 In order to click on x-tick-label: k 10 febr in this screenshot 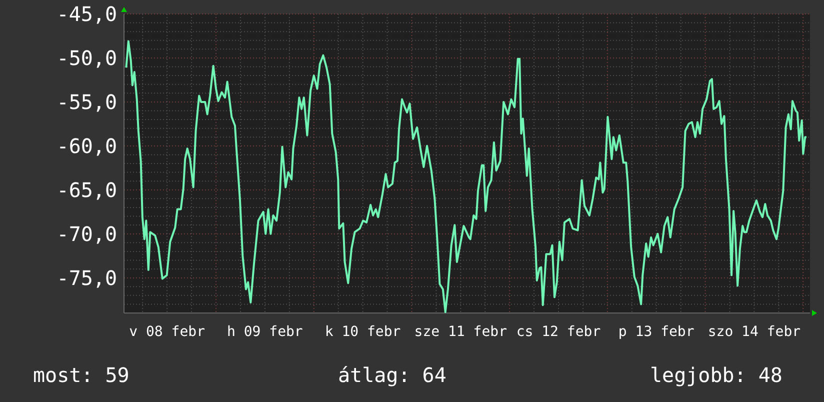, I will do `click(362, 332)`.